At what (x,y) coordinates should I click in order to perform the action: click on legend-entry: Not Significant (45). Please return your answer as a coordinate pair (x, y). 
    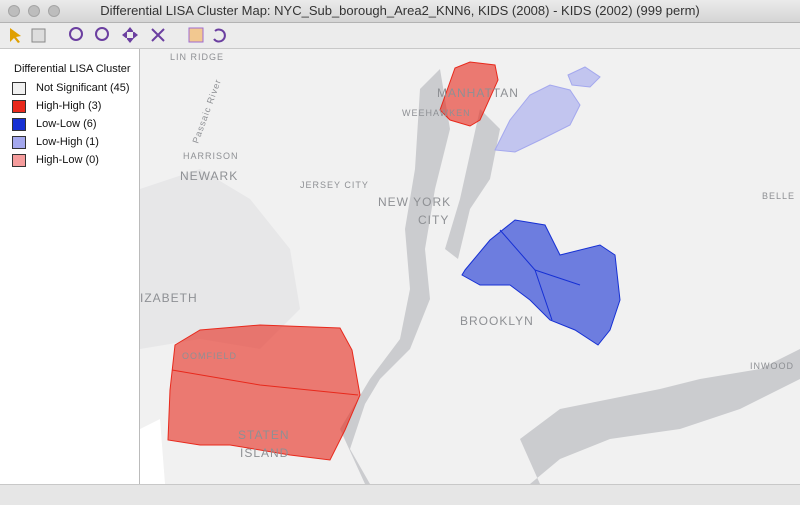
    Looking at the image, I should click on (71, 88).